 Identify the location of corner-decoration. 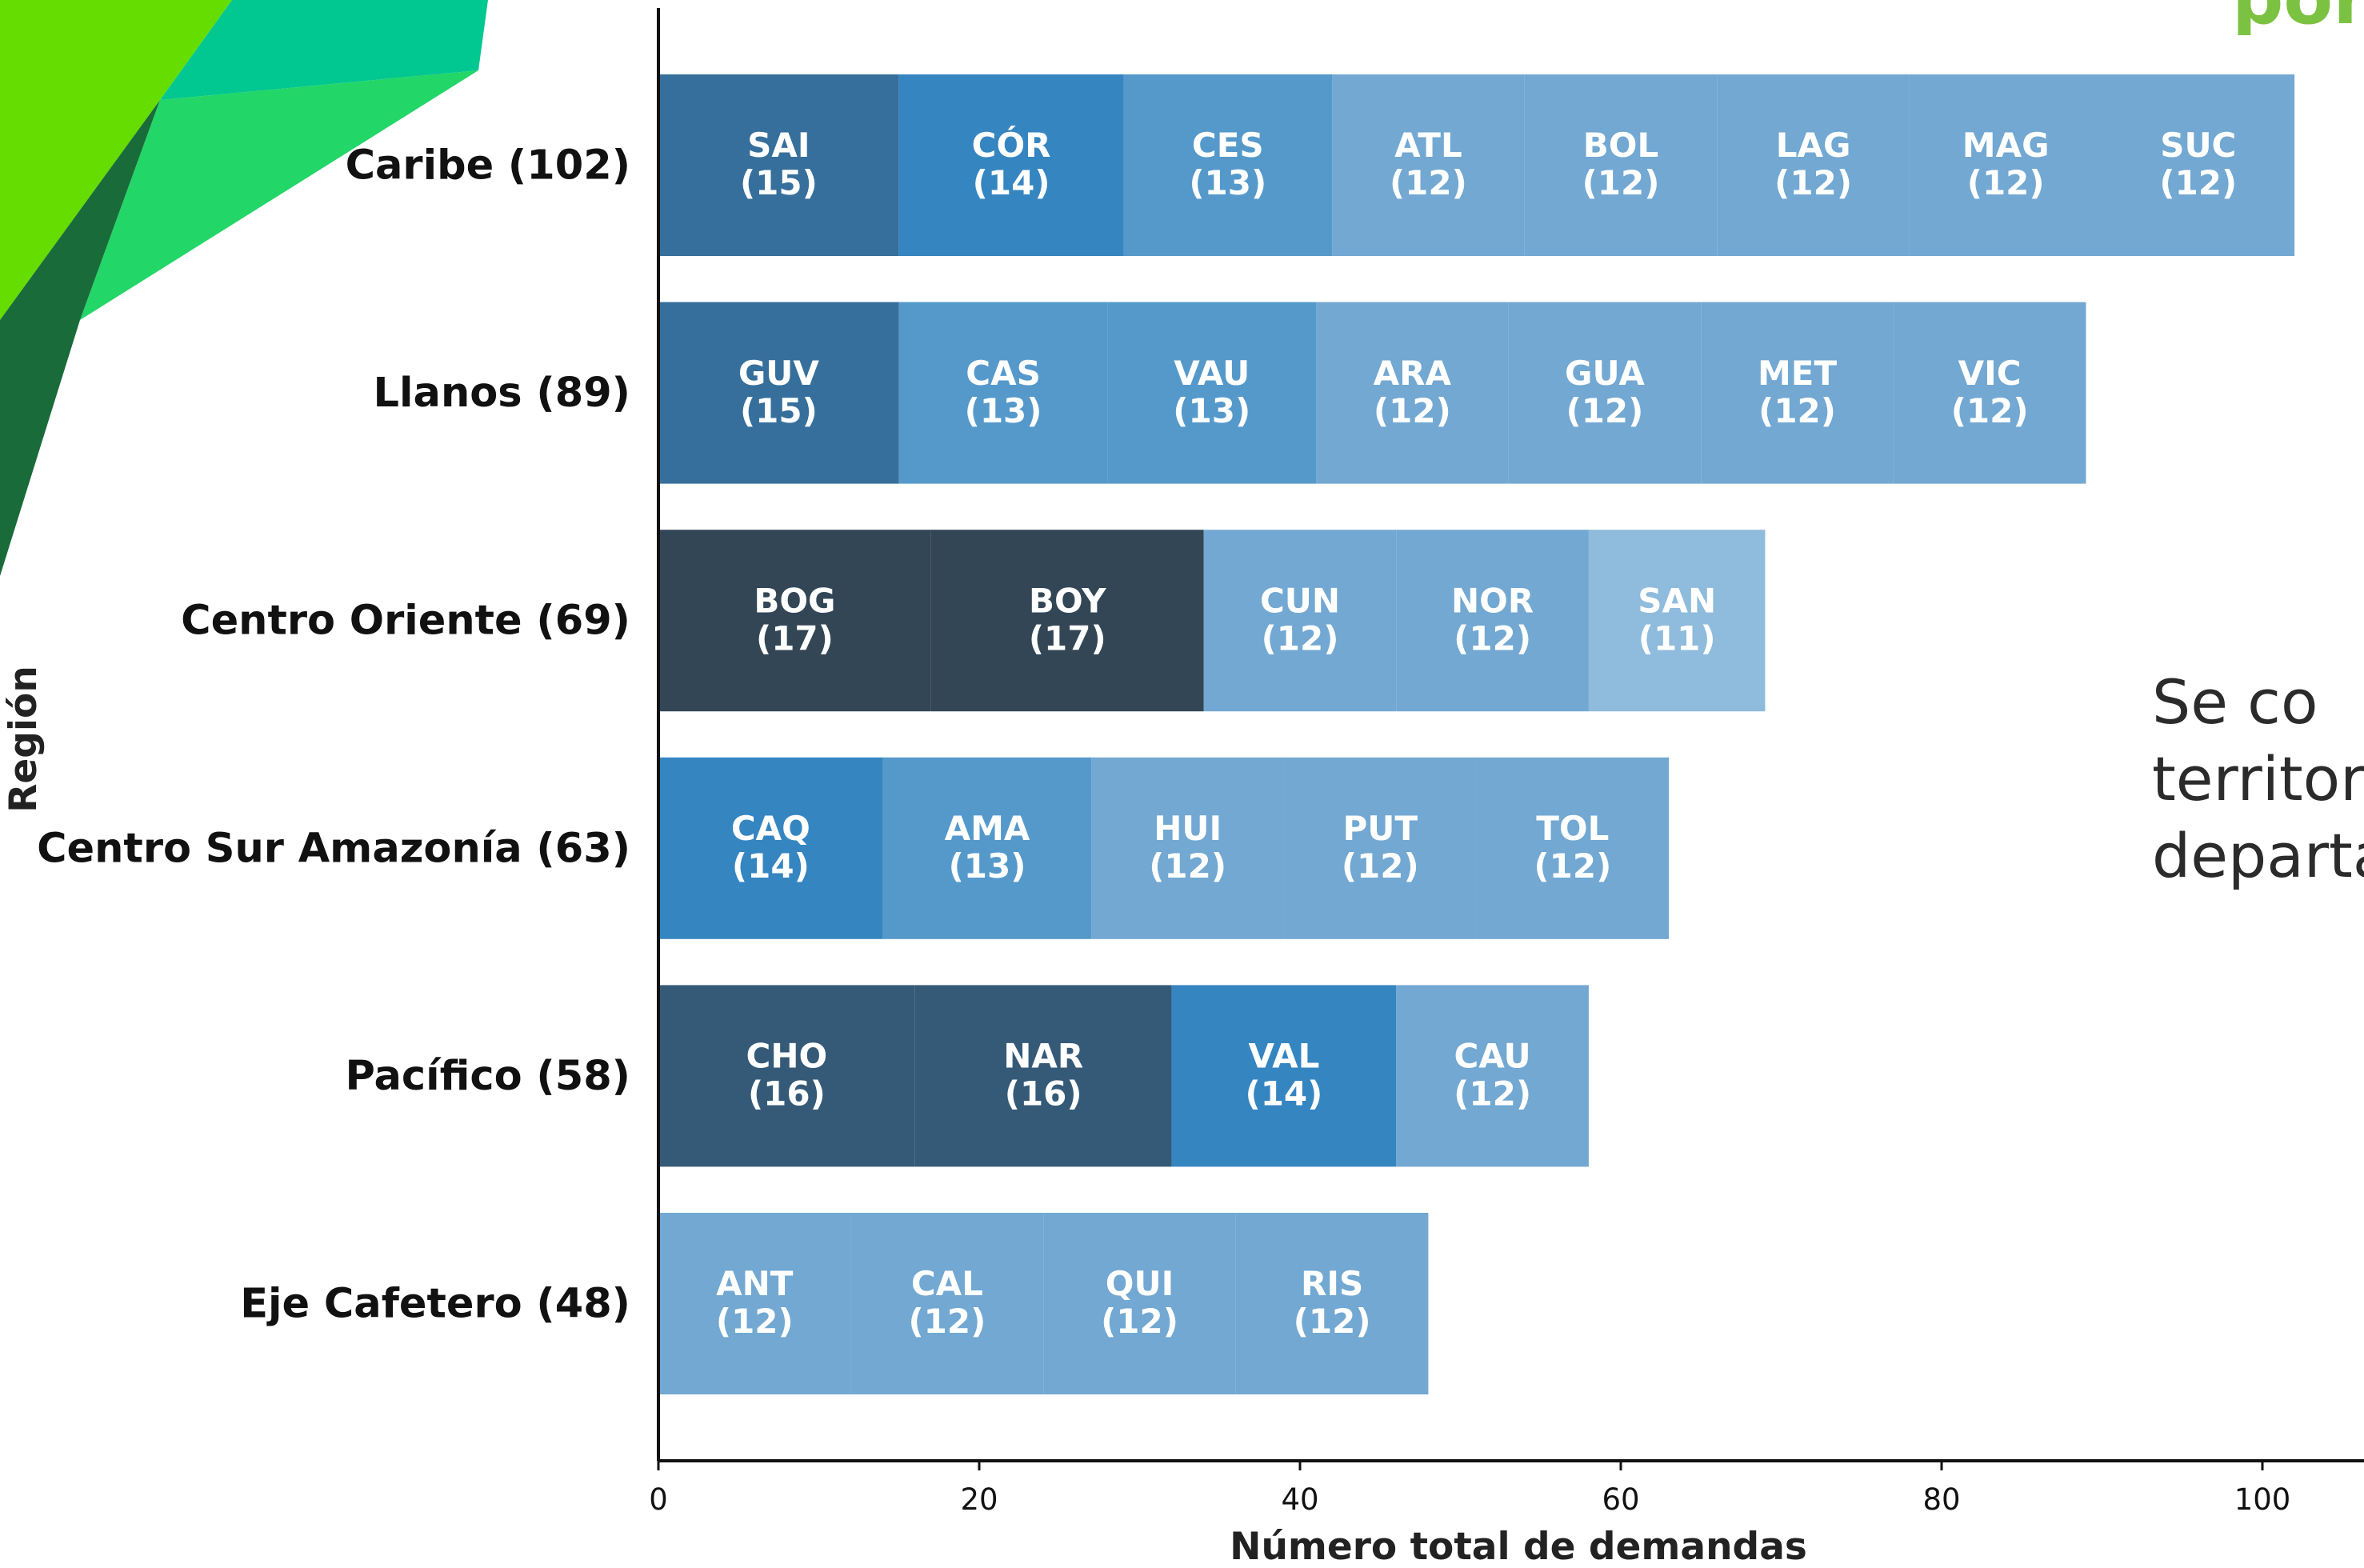
(244, 288).